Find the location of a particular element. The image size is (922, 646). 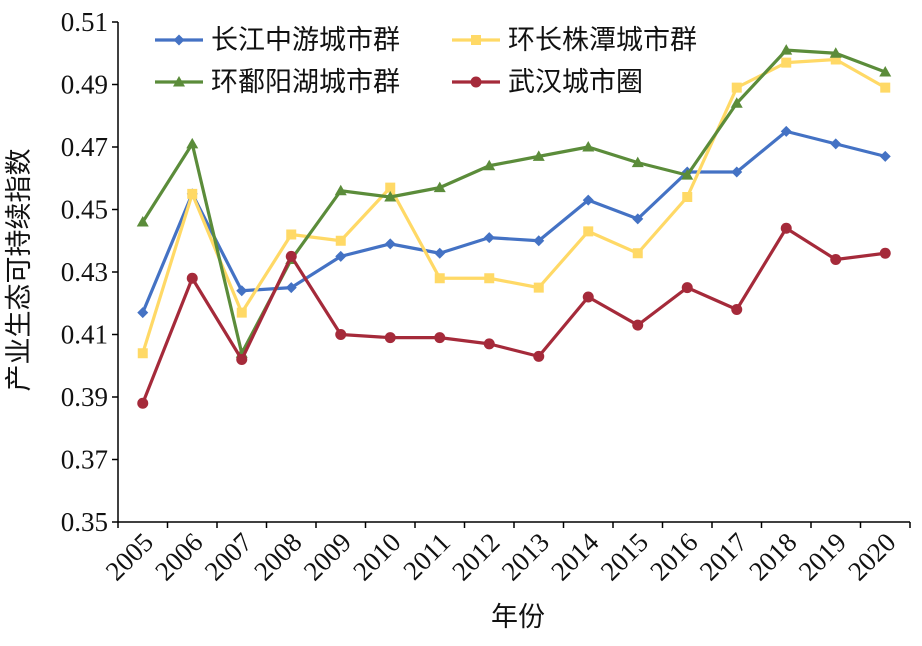

x-tick-label: 2010 is located at coordinates (376, 556).